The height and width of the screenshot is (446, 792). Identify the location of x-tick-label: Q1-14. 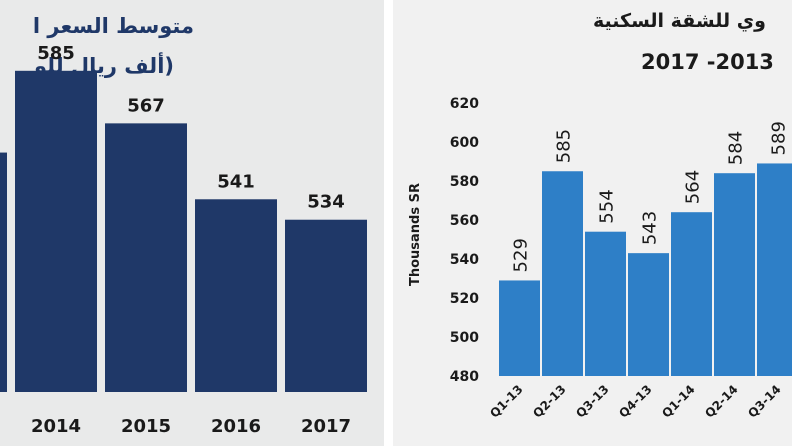
(678, 401).